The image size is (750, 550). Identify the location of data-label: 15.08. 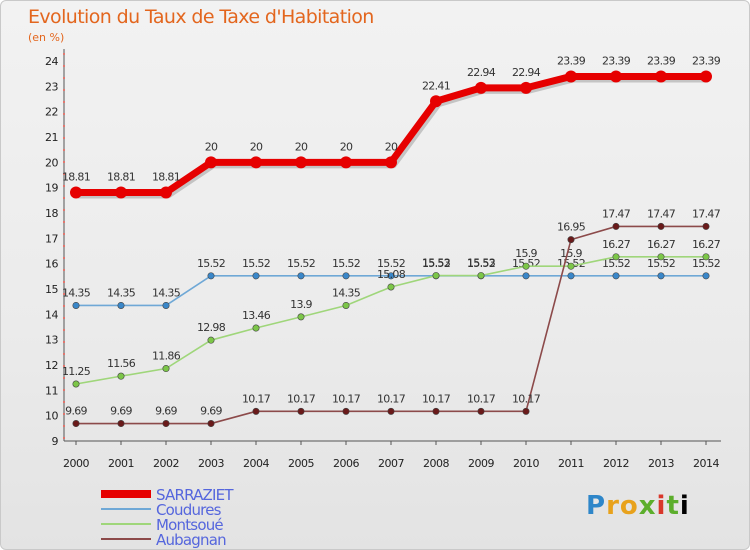
(391, 274).